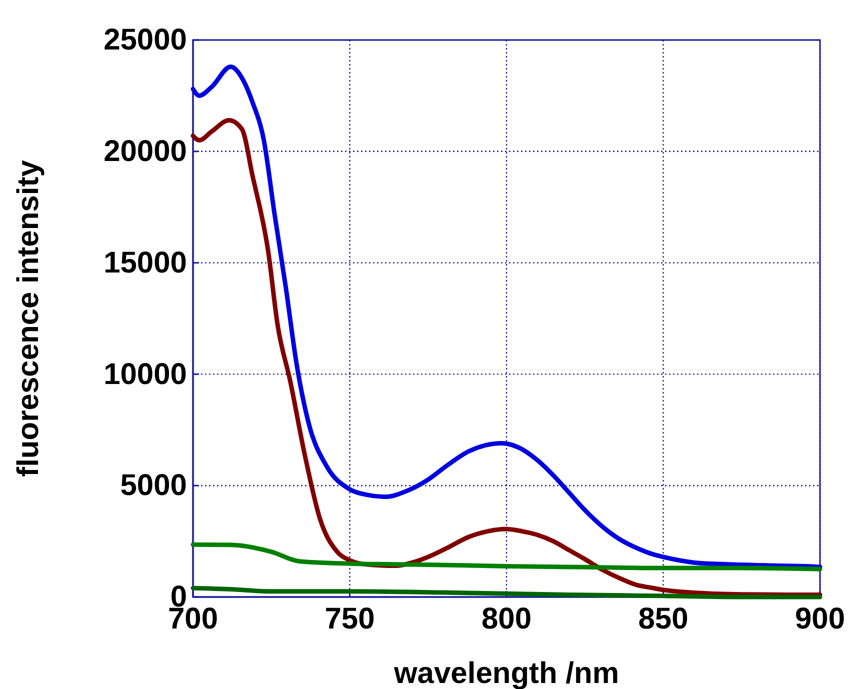  Describe the element at coordinates (145, 263) in the screenshot. I see `y-tick-label: 15000` at that location.